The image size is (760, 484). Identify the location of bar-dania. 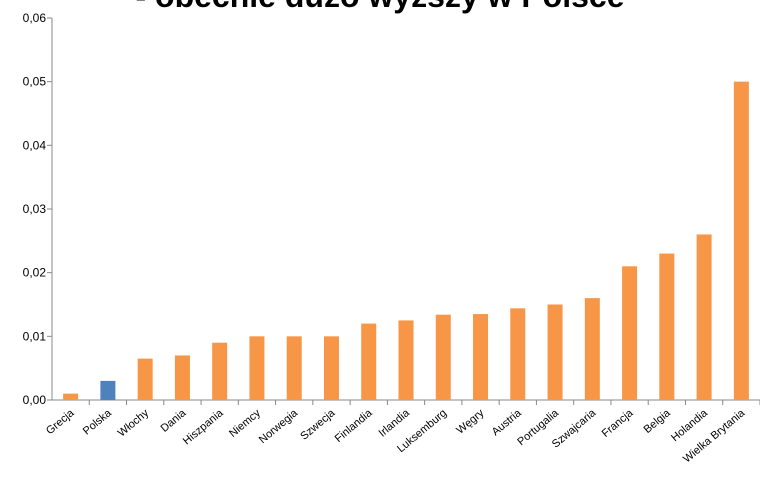
(182, 377).